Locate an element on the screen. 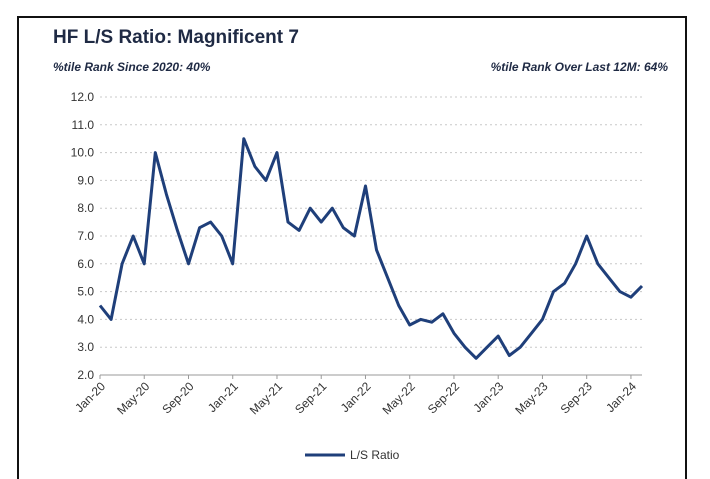 This screenshot has width=710, height=479. y-tick-label: 8.0 is located at coordinates (85, 208).